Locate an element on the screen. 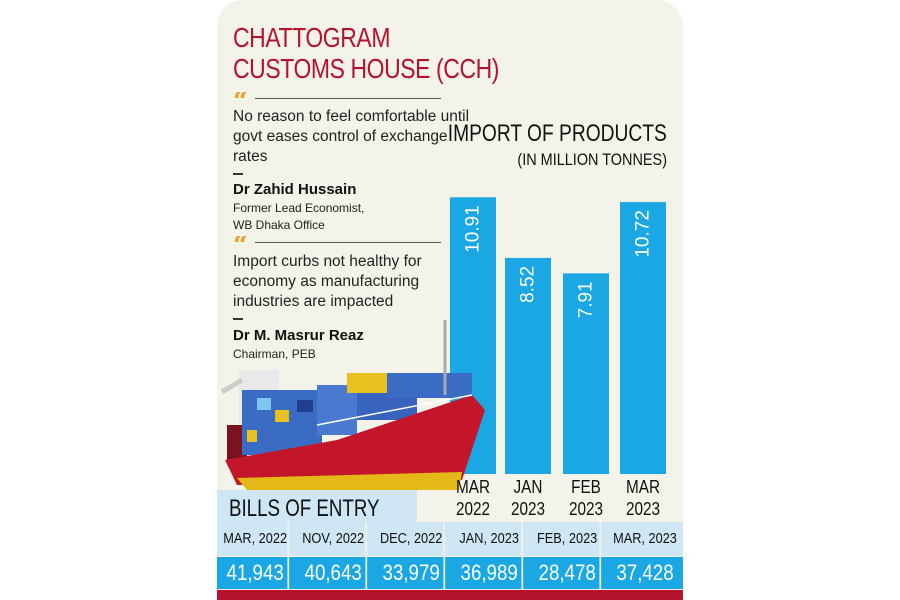 The width and height of the screenshot is (900, 600). table-cell: 33,979 is located at coordinates (412, 573).